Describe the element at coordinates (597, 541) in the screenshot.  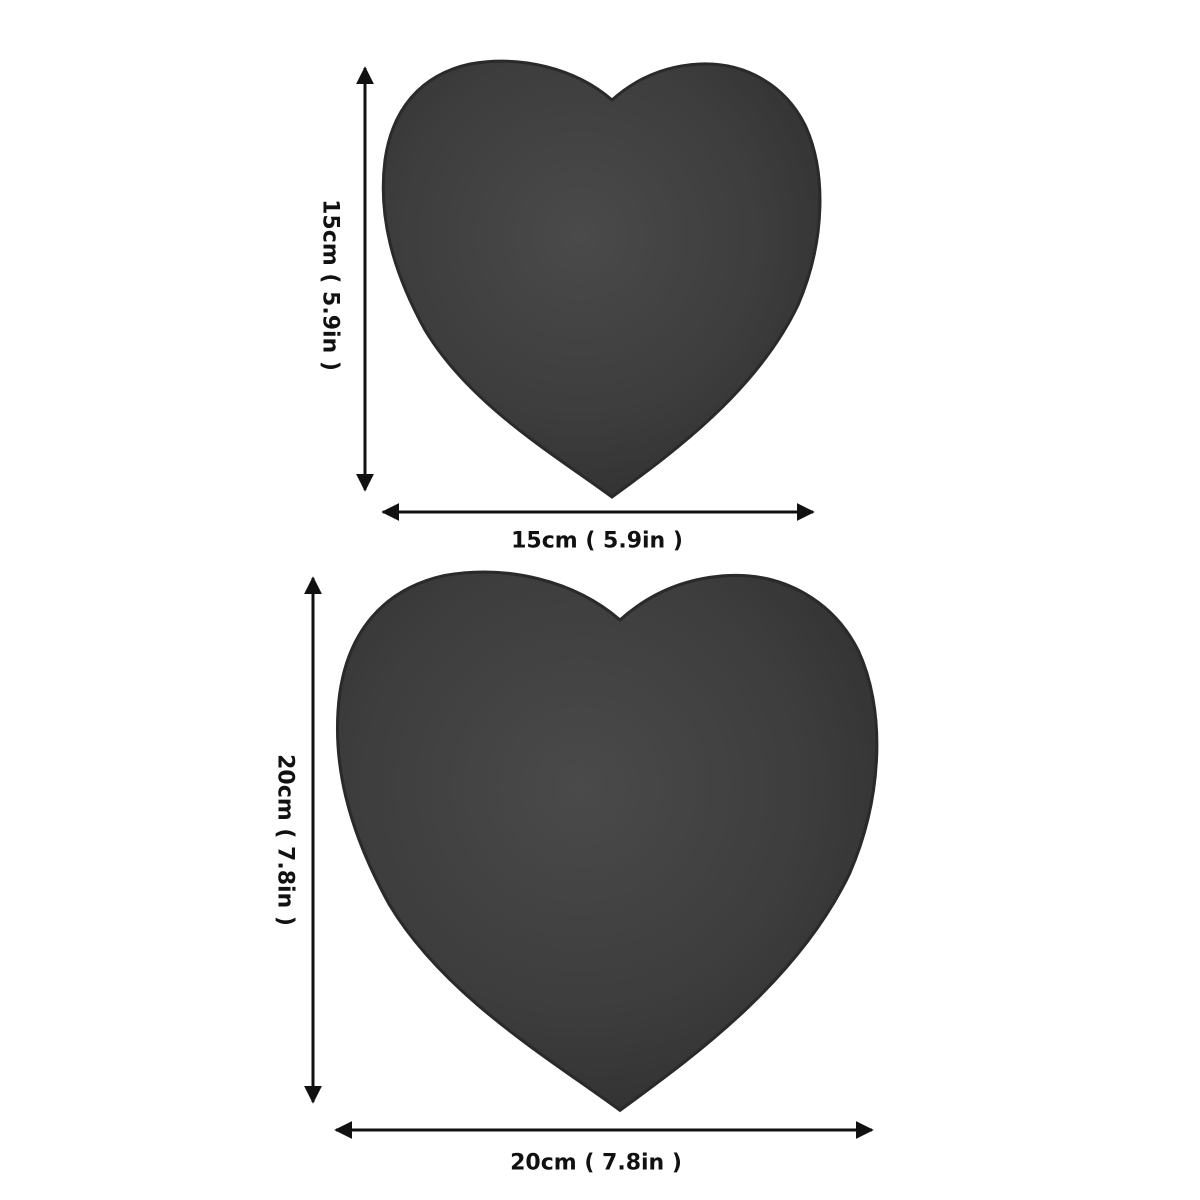
I see `small-width-label: 15cm ( 5.9in )` at that location.